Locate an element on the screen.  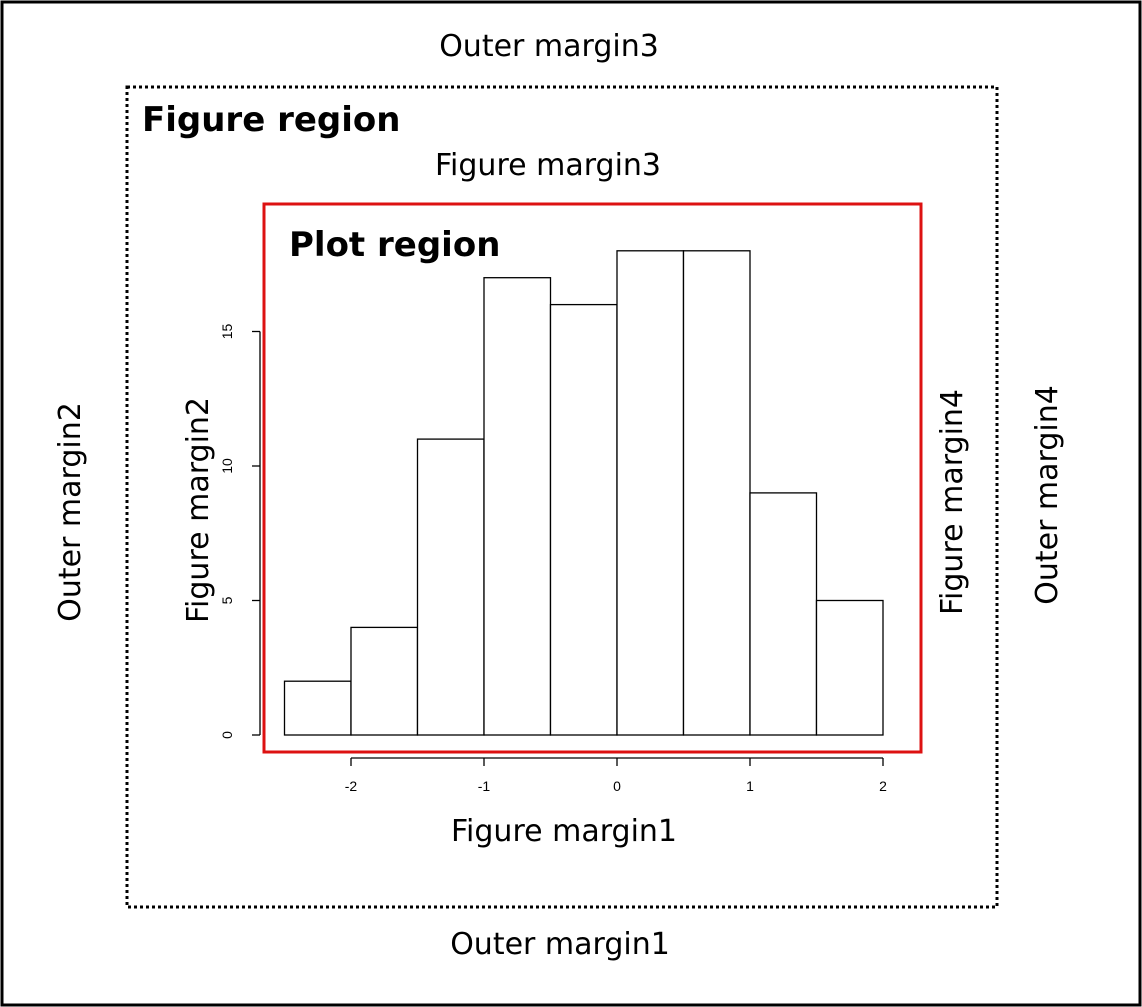
figure-margin-4-label: Figure margin4 is located at coordinates (952, 502).